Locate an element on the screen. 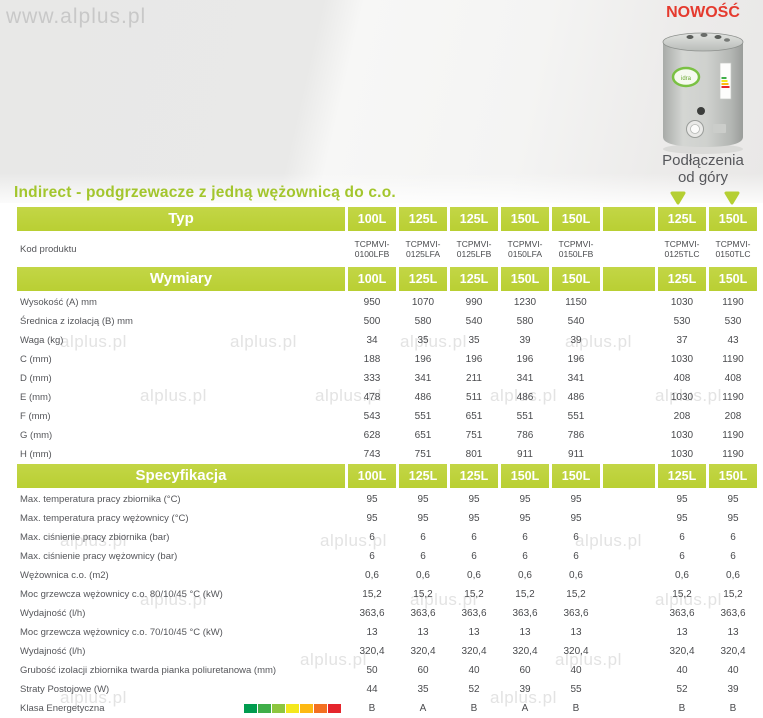  row-label: Straty Postojowe (W) is located at coordinates (65, 689).